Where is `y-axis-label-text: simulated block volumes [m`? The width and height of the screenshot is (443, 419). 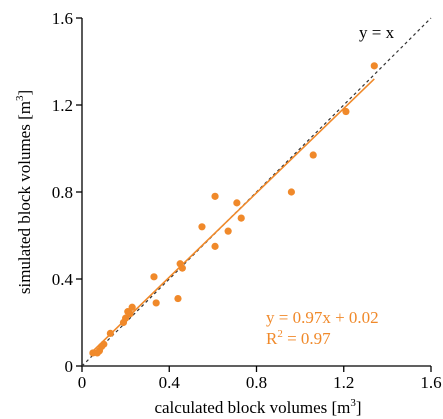 y-axis-label-text: simulated block volumes [m is located at coordinates (24, 197).